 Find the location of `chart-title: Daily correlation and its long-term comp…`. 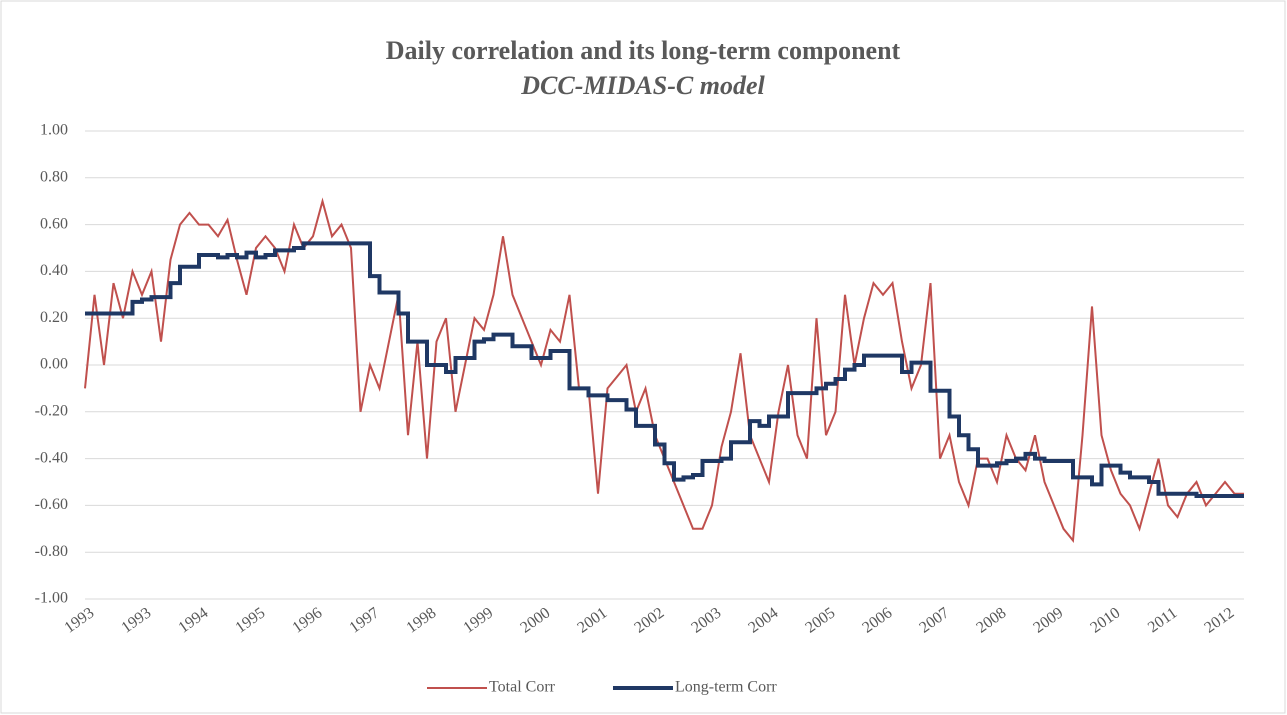

chart-title: Daily correlation and its long-term comp… is located at coordinates (643, 50).